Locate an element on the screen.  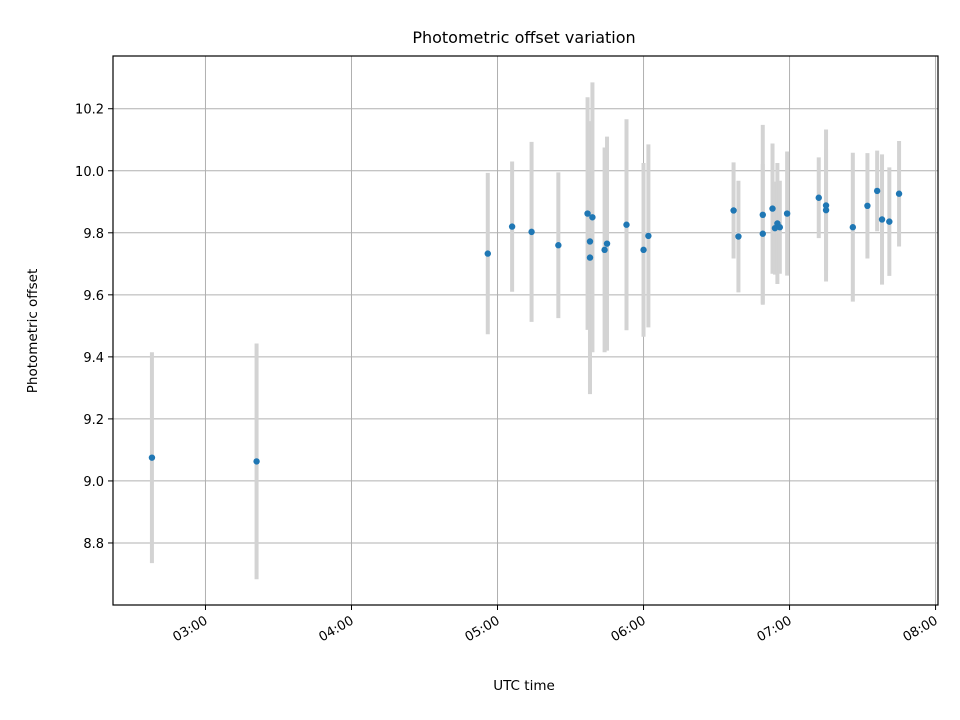
y-tick-label: 8.8 is located at coordinates (93, 544).